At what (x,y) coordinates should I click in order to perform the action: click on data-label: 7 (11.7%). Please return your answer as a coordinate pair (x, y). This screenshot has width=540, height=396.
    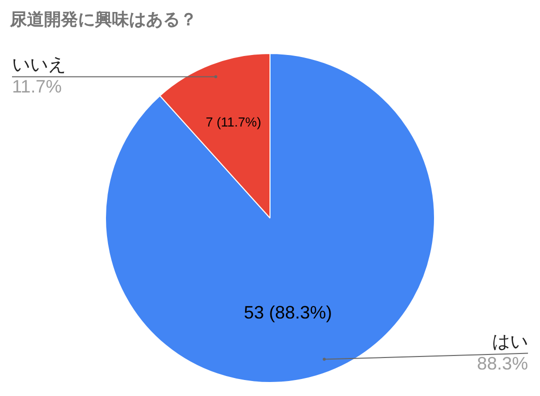
    Looking at the image, I should click on (234, 122).